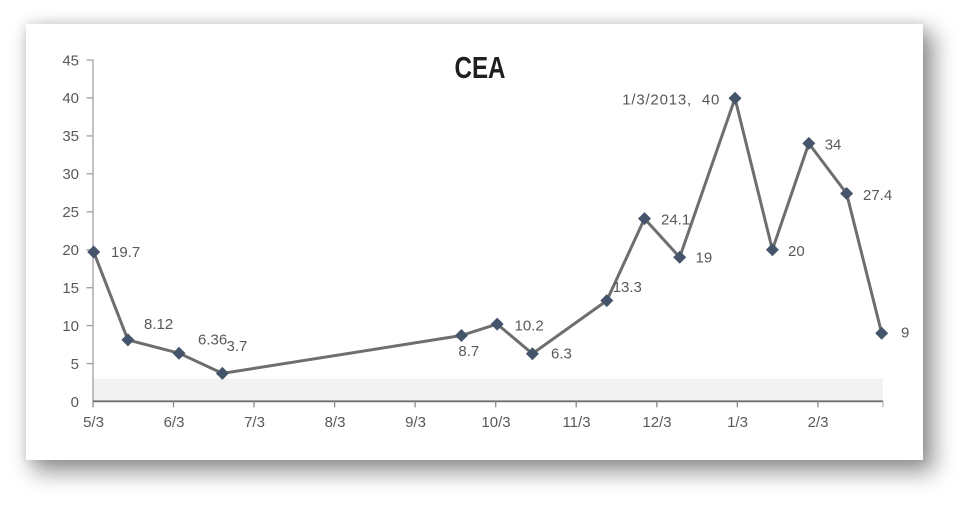 This screenshot has height=513, width=979. Describe the element at coordinates (70, 212) in the screenshot. I see `svg-text: 25` at that location.